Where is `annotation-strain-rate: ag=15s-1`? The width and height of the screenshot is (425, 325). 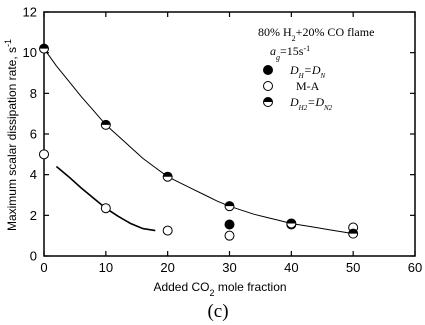
annotation-strain-rate: ag=15s-1 is located at coordinates (290, 53).